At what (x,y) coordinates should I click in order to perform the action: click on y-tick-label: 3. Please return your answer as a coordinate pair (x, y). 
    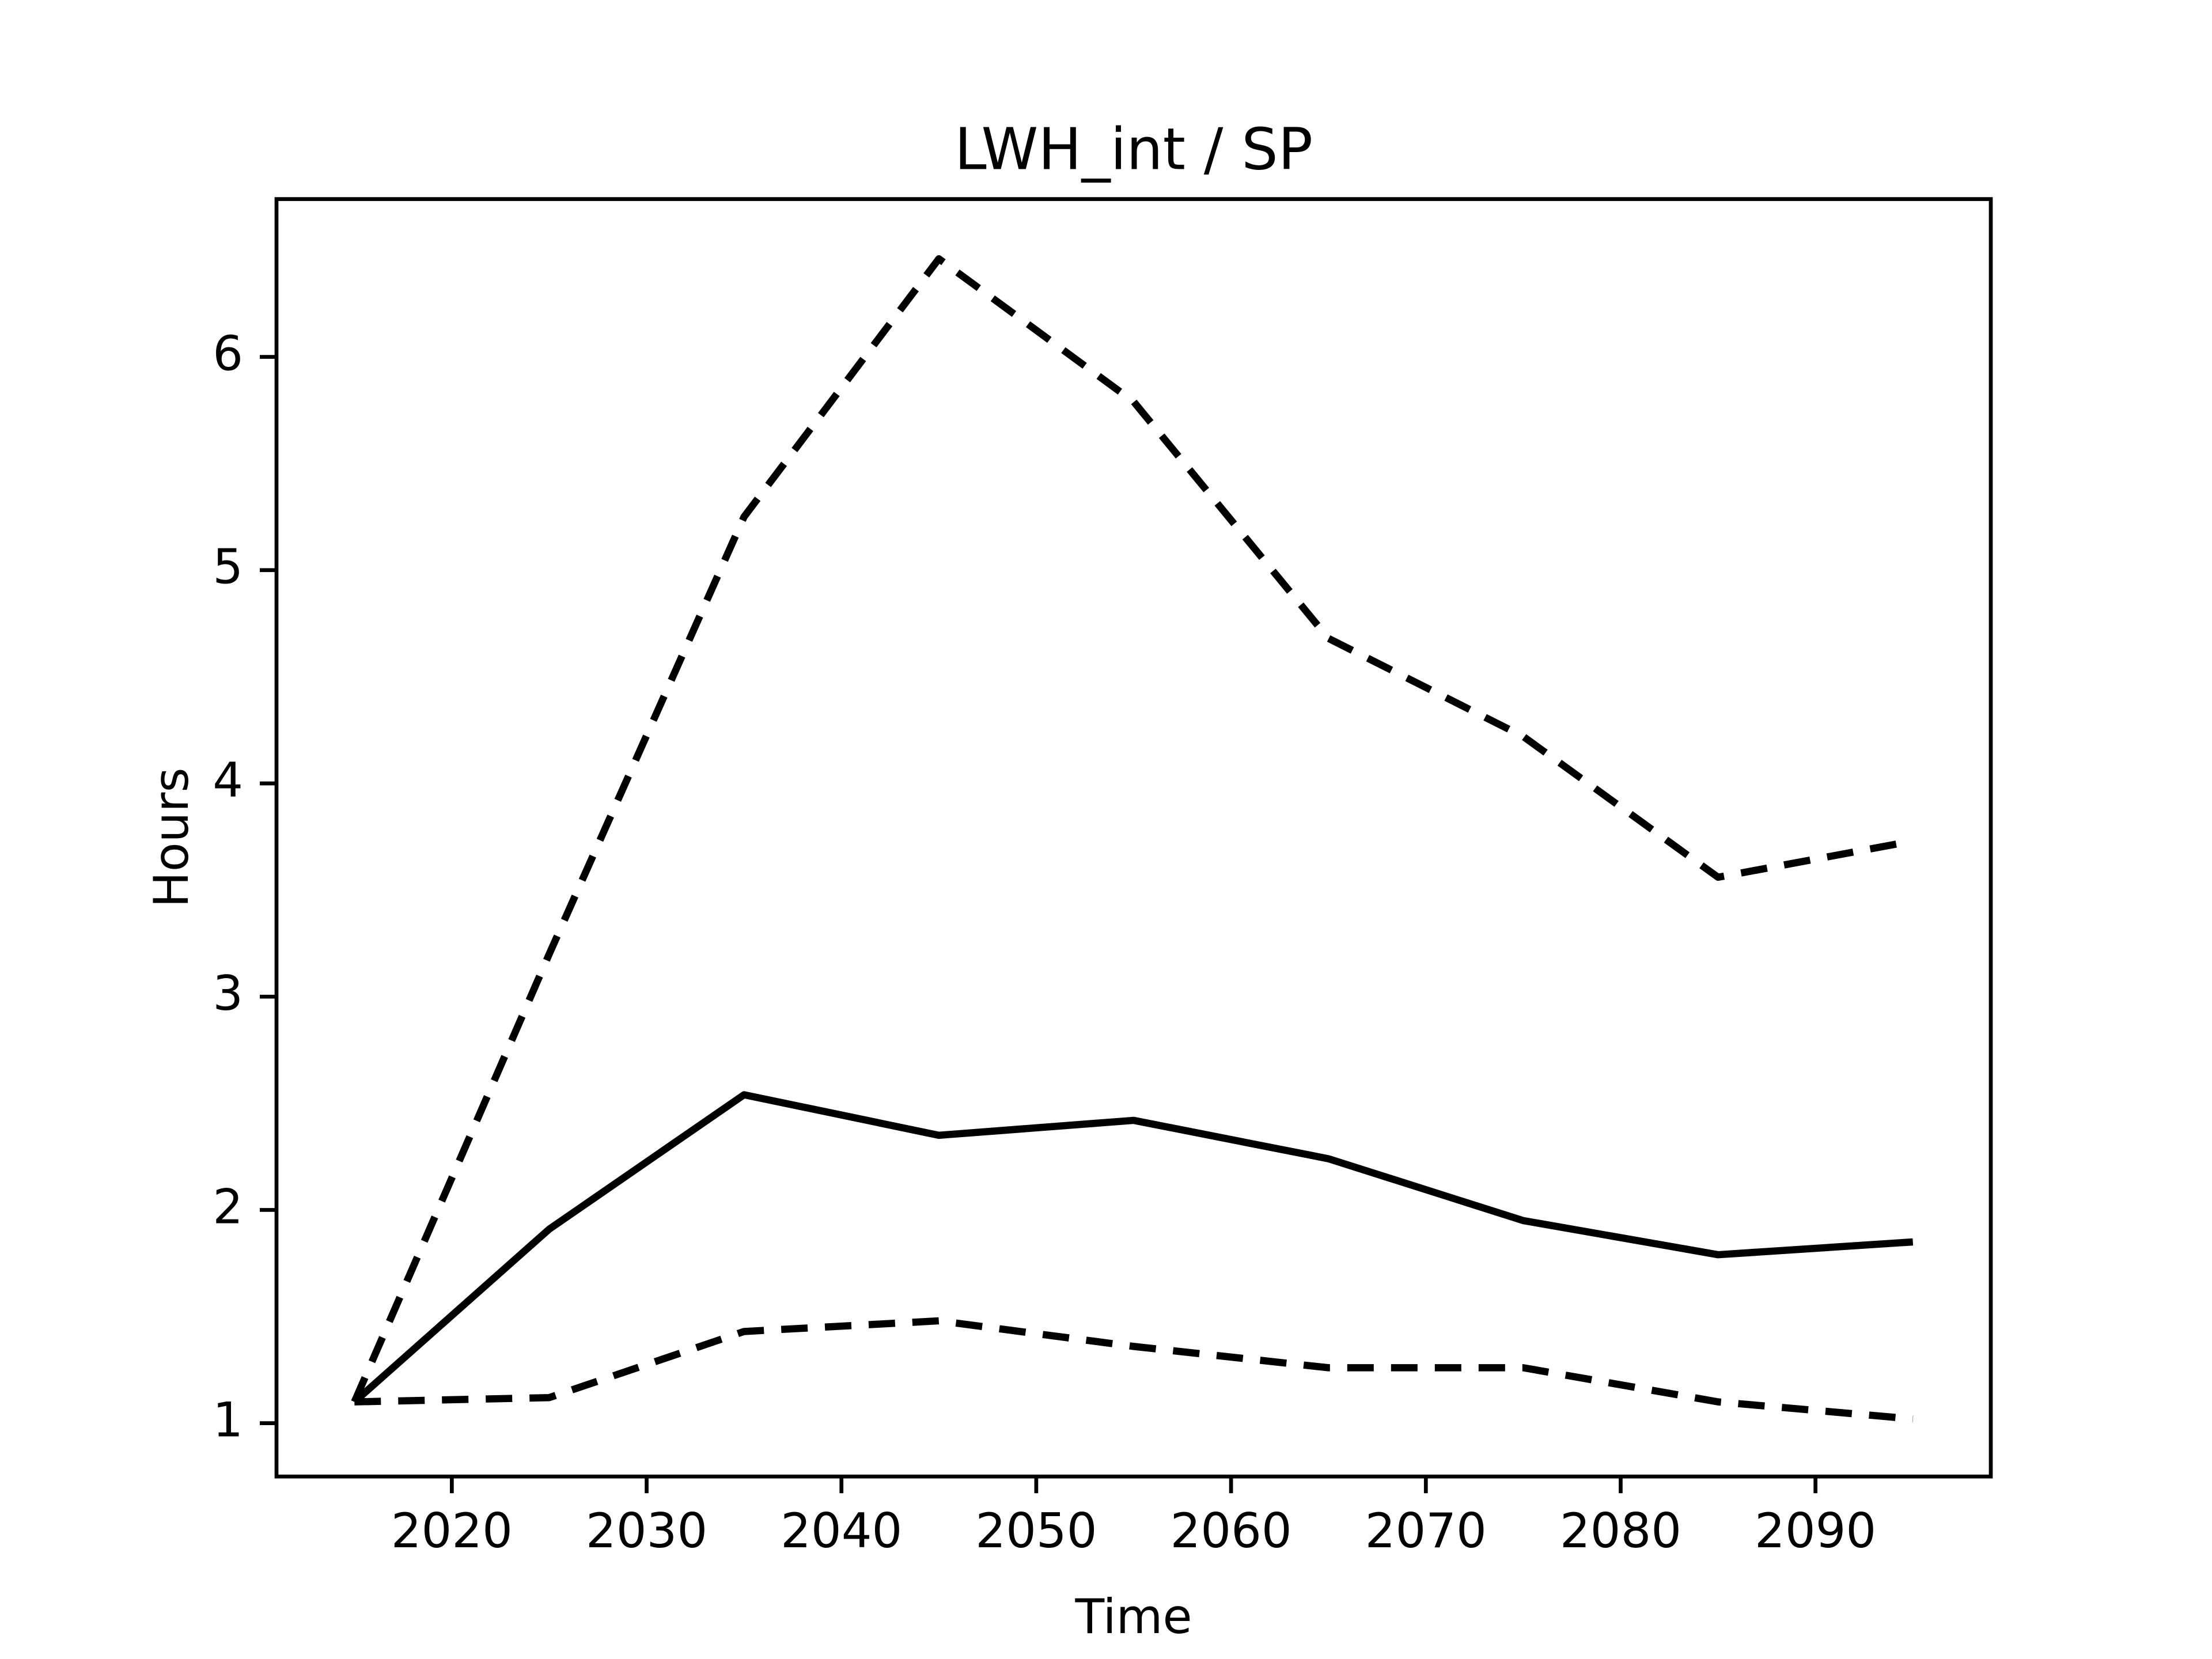
    Looking at the image, I should click on (228, 993).